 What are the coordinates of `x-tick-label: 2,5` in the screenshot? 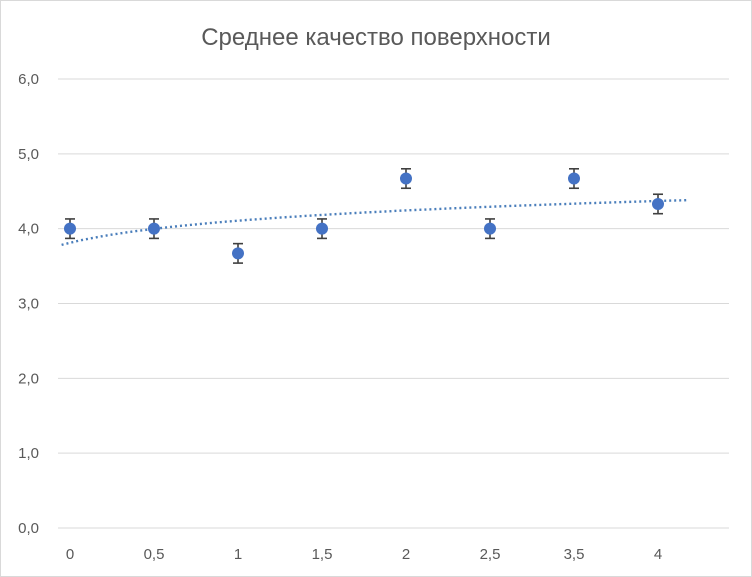 It's located at (490, 554).